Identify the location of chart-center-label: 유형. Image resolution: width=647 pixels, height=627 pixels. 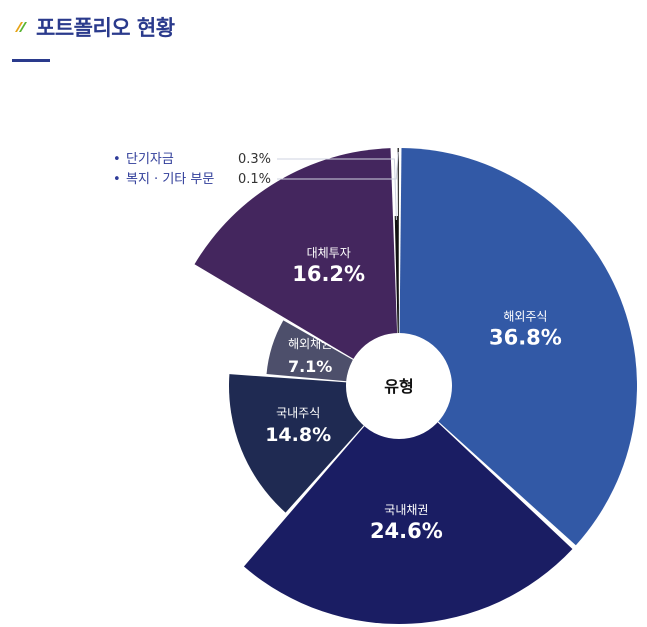
(398, 386).